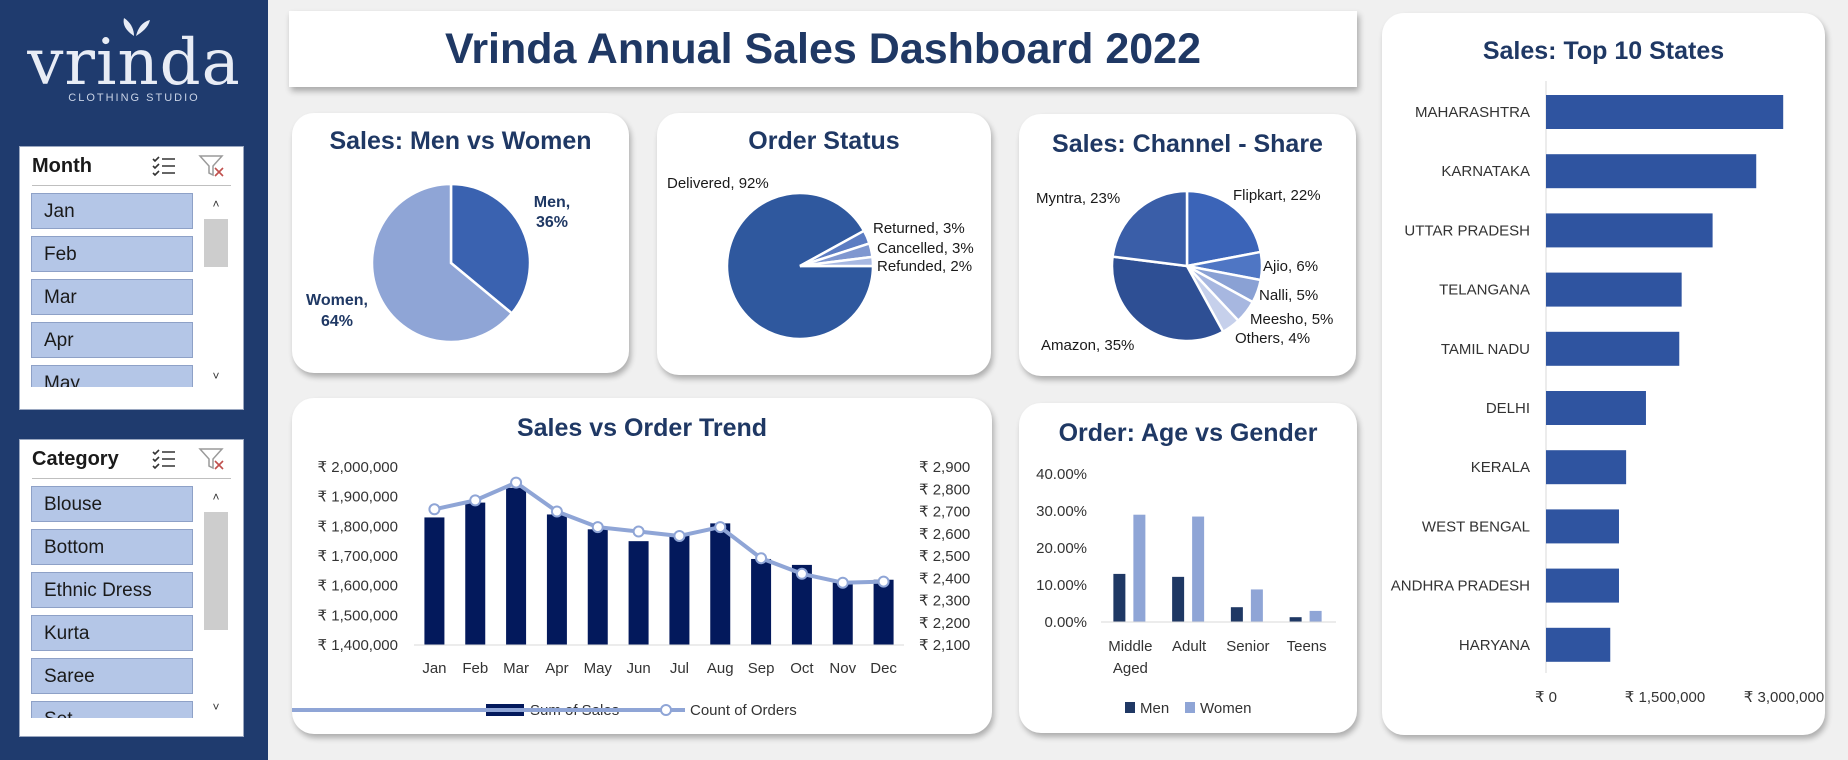 This screenshot has height=760, width=1848. I want to click on legend-label-women: Women, so click(1225, 708).